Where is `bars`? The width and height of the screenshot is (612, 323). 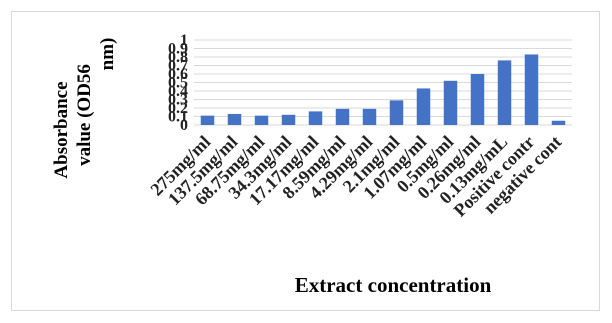 bars is located at coordinates (383, 90).